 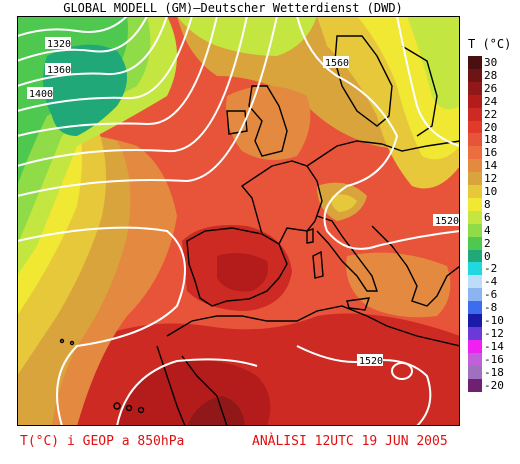 I want to click on legend-tick-label: 6, so click(x=487, y=217).